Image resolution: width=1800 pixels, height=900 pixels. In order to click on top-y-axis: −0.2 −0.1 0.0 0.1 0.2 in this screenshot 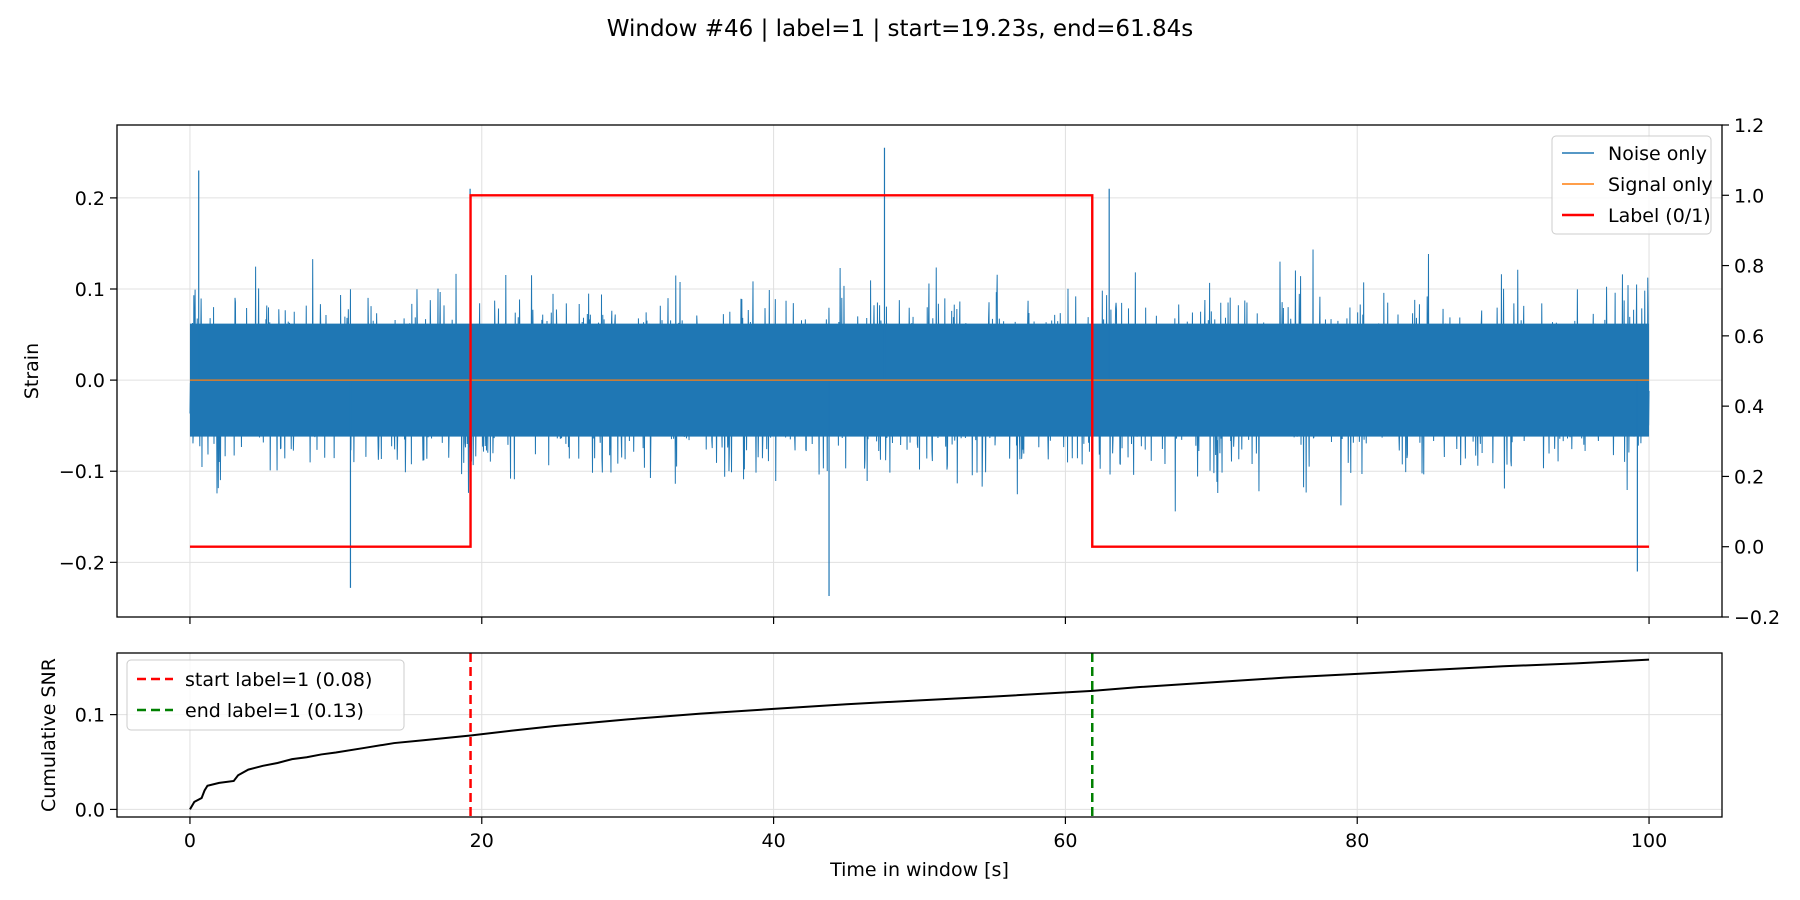, I will do `click(88, 381)`.